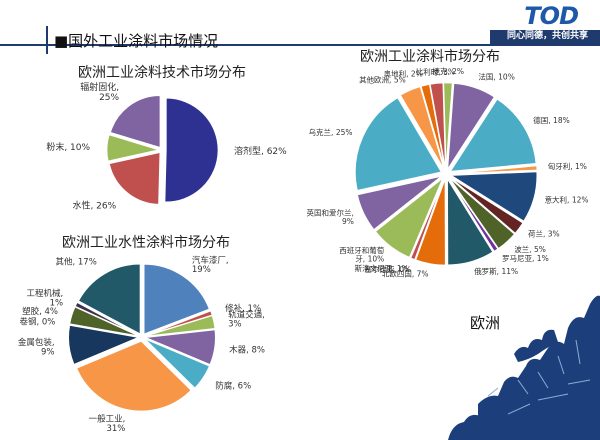 The image size is (600, 440). What do you see at coordinates (300, 45) in the screenshot?
I see `header-rule` at bounding box center [300, 45].